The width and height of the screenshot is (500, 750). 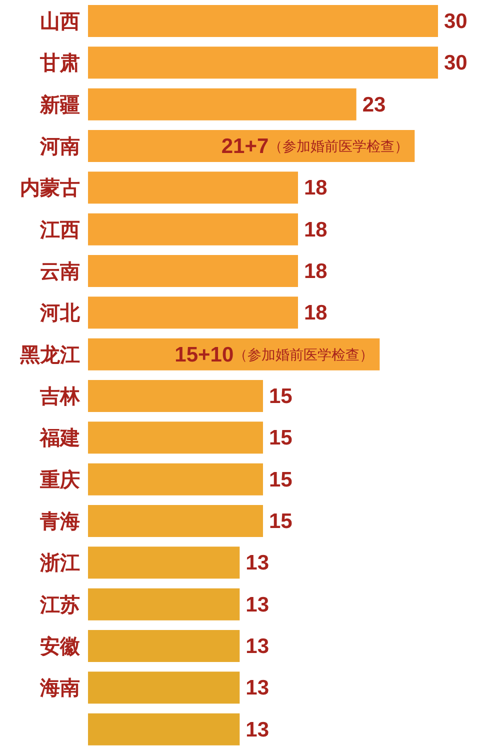 I want to click on y-tick-label: 吉林, so click(x=60, y=396).